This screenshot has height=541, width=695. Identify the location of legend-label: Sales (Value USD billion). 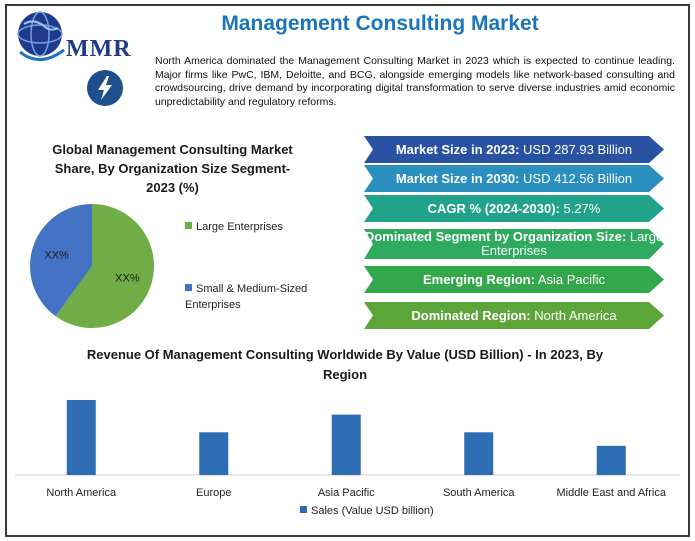
(372, 511).